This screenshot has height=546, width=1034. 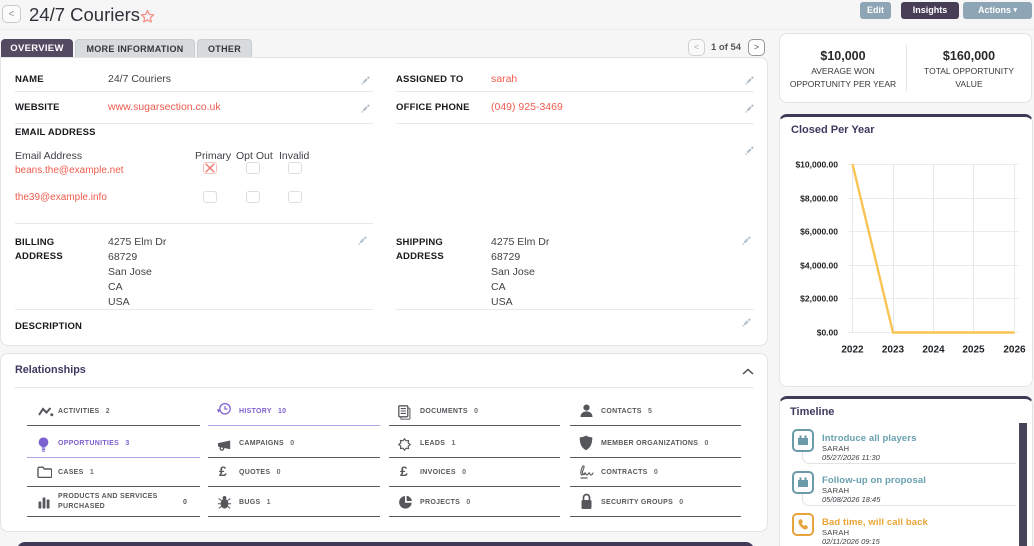 What do you see at coordinates (819, 232) in the screenshot?
I see `svg-text: $6,000.00` at bounding box center [819, 232].